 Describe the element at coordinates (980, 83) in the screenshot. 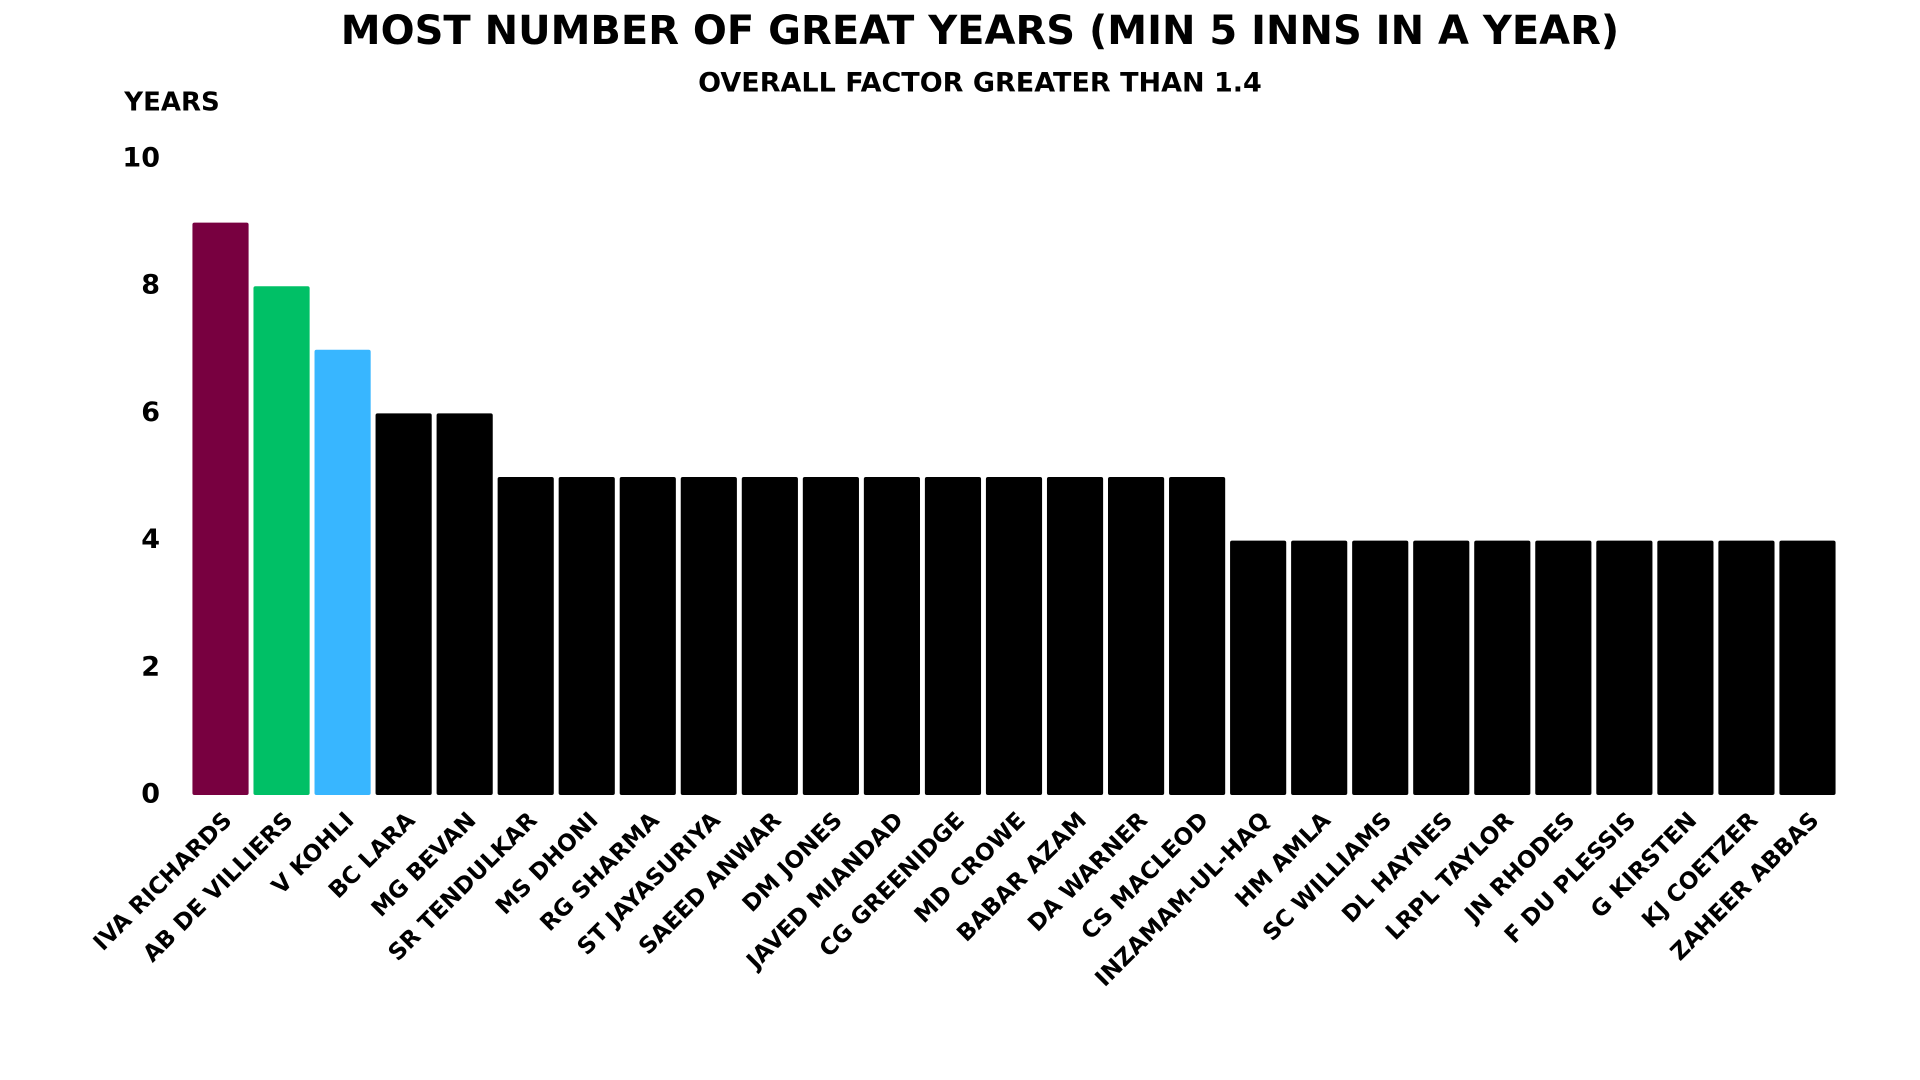

I see `chart-subtitle: OVERALL FACTOR GREATER THAN 1.4` at that location.